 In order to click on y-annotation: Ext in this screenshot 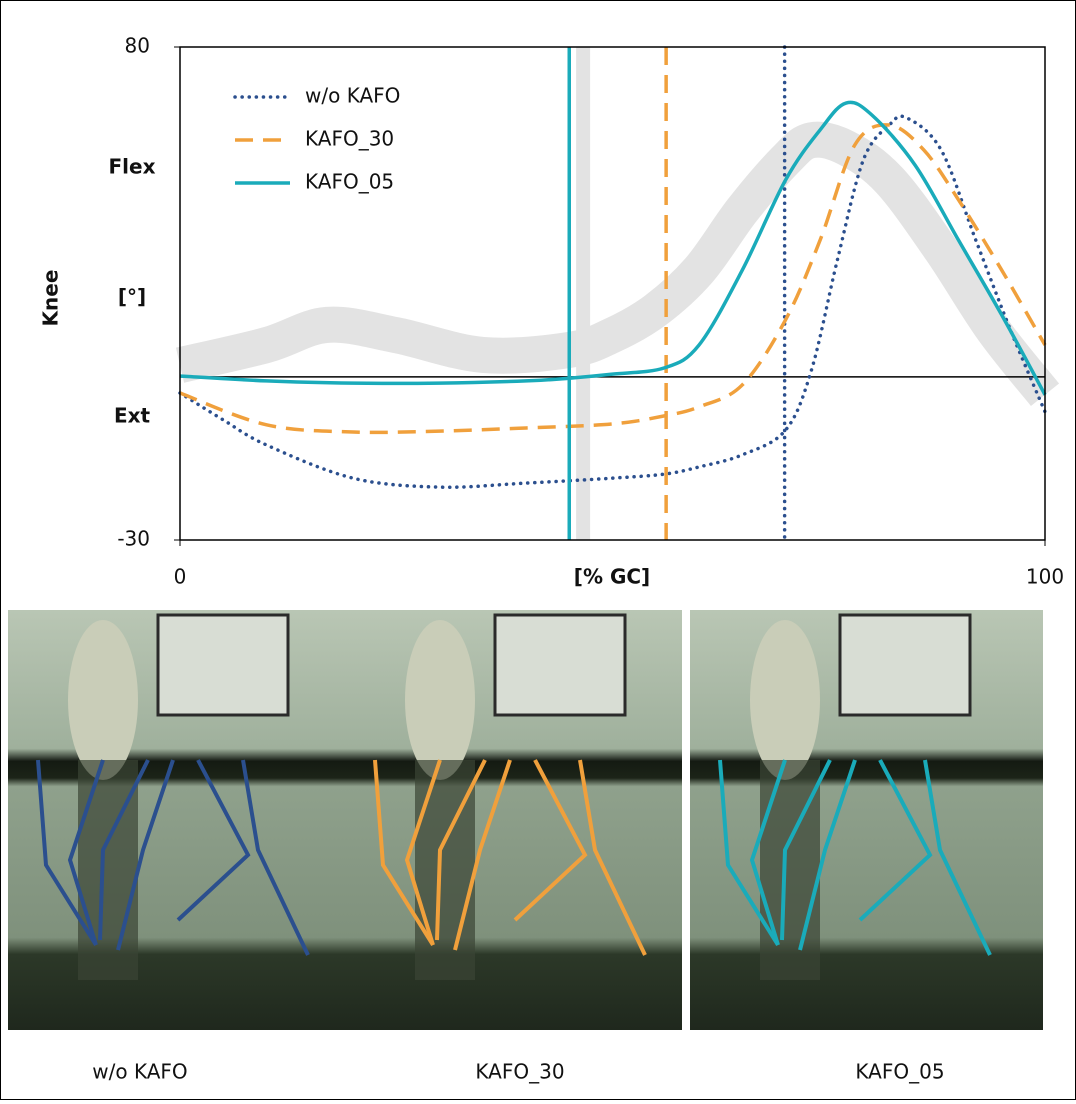, I will do `click(132, 416)`.